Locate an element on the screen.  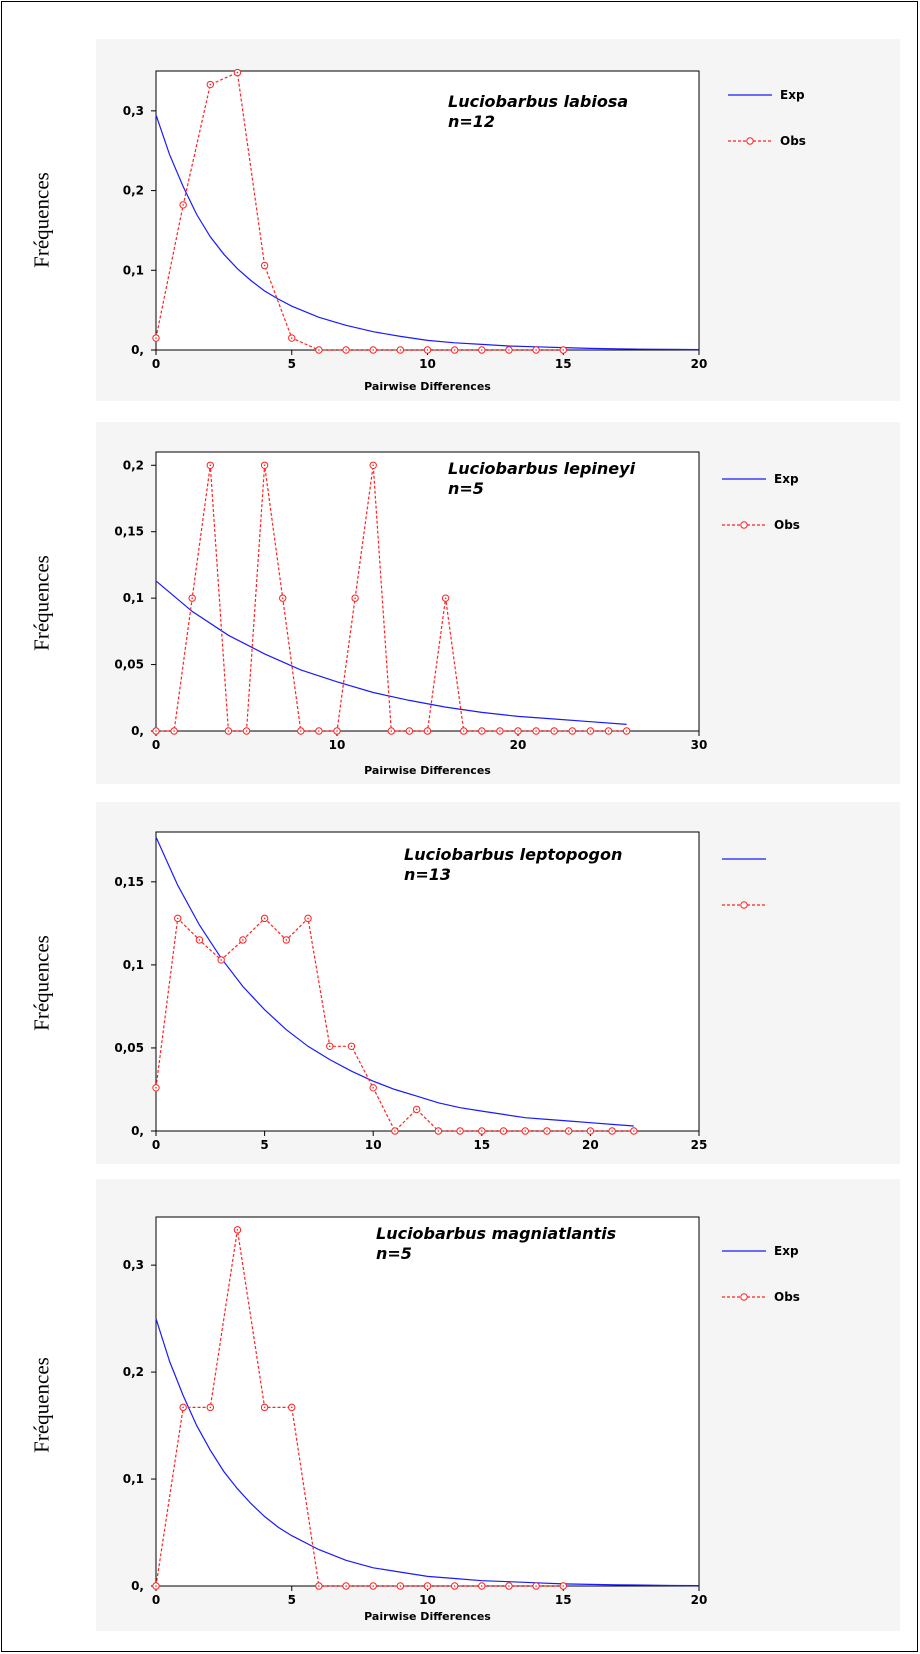
chart-title: Luciobarbus magniatlantis is located at coordinates (496, 1233).